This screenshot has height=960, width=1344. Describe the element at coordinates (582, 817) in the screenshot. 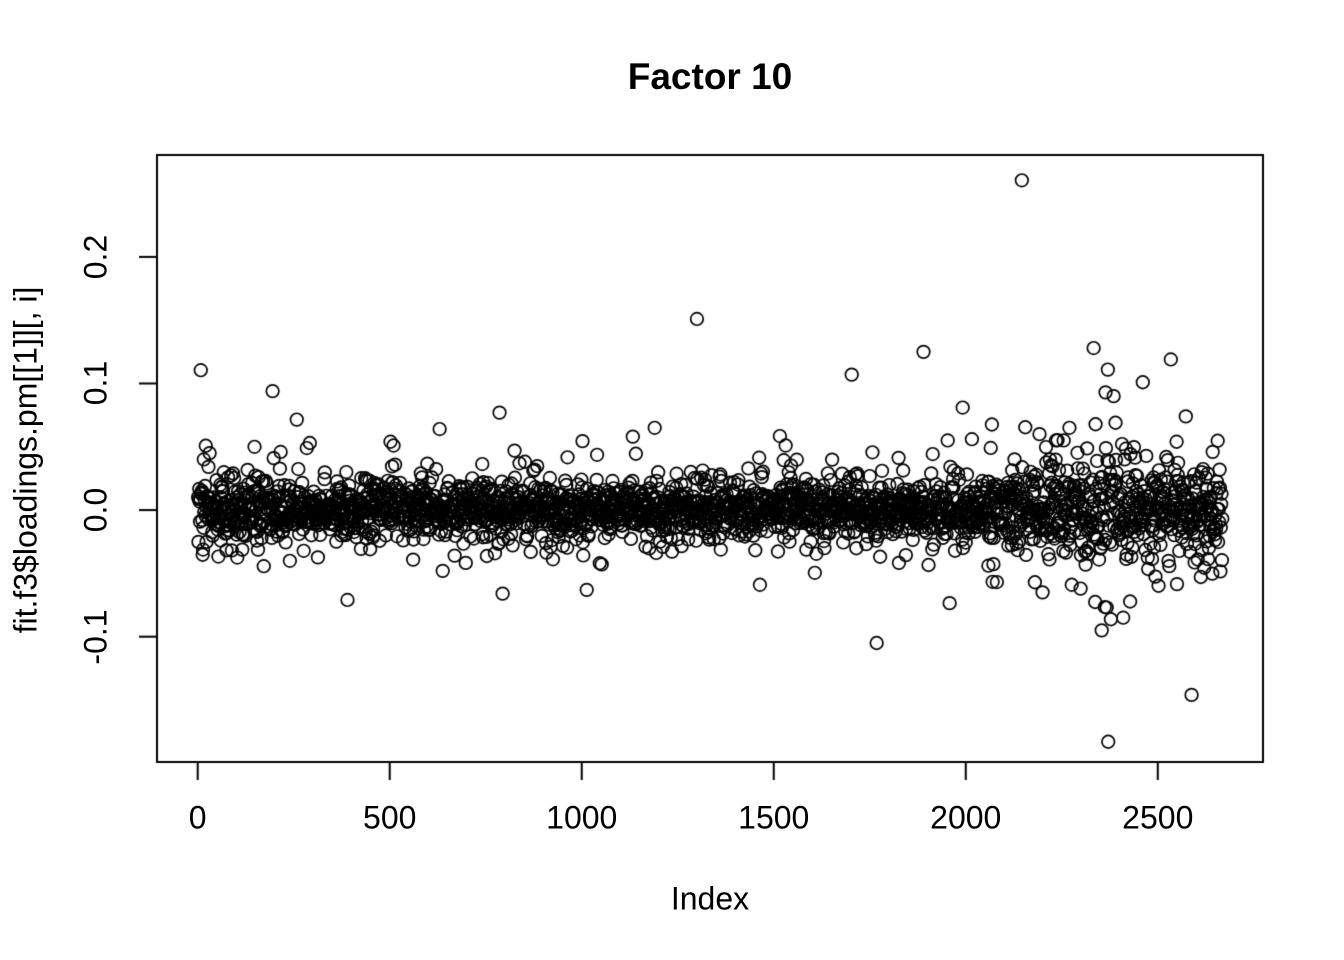

I see `x-tick-label: 1000` at that location.